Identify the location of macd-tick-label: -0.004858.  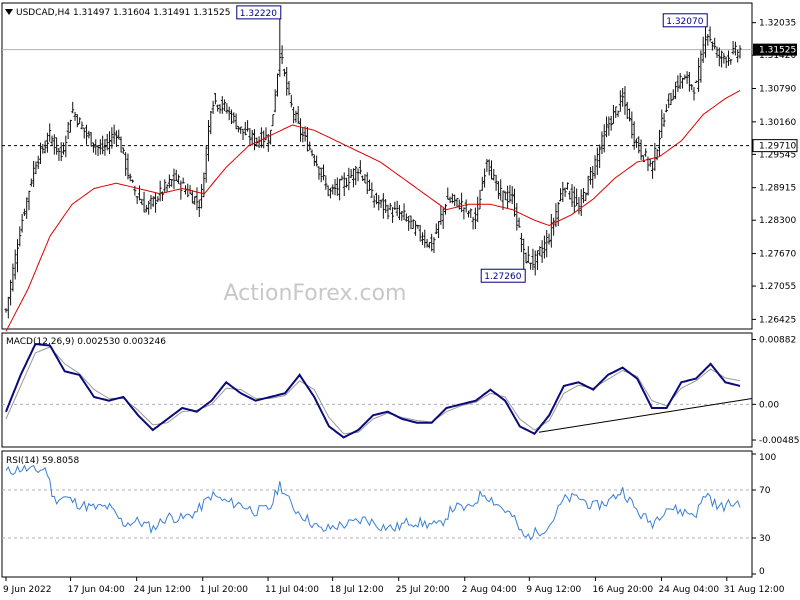
(779, 441).